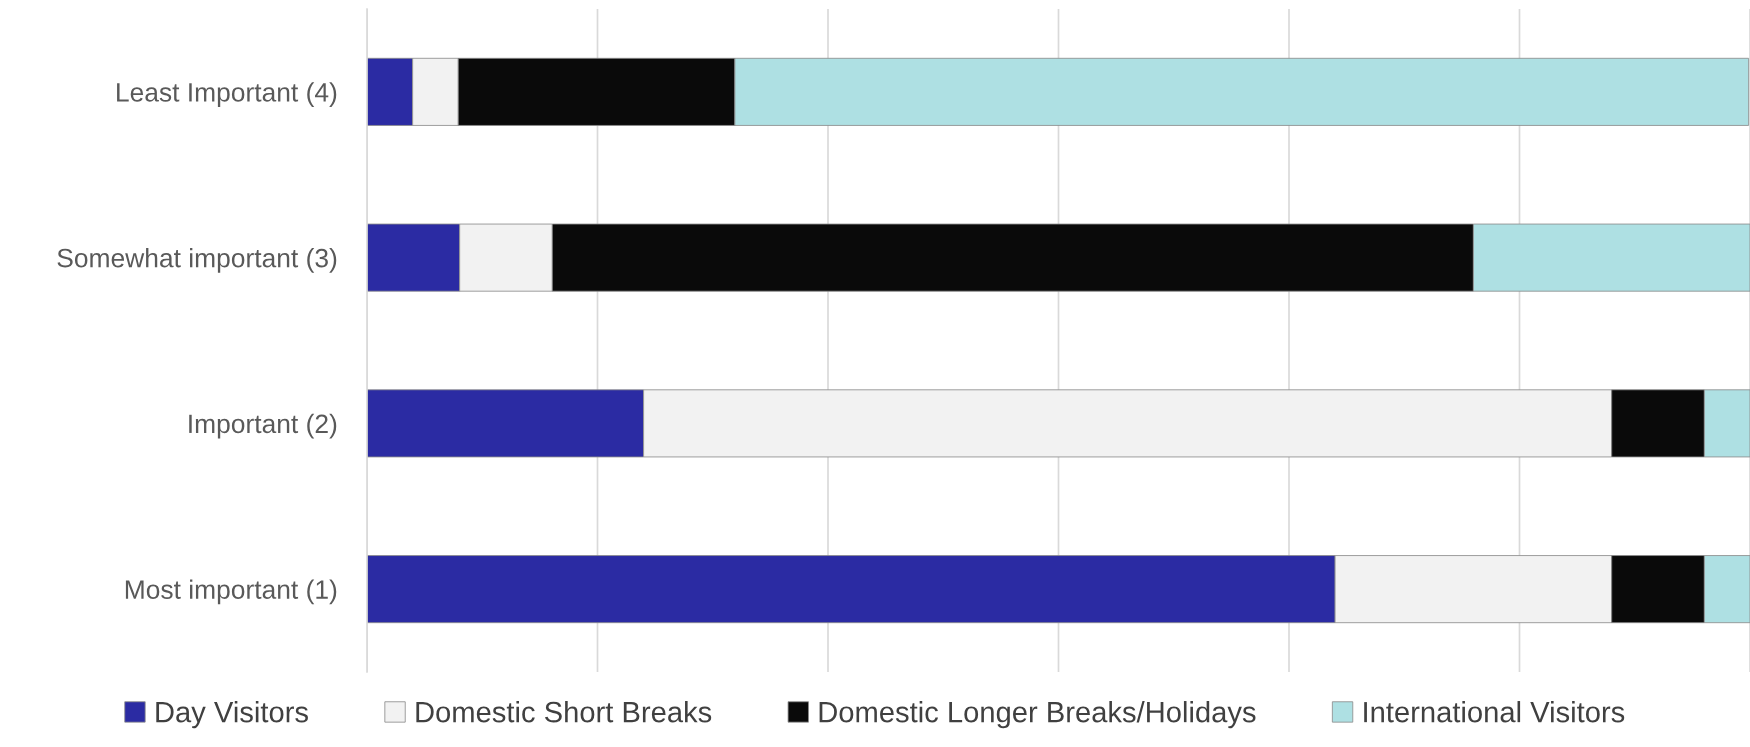 This screenshot has height=747, width=1750. What do you see at coordinates (263, 426) in the screenshot?
I see `y-tick-label: Important (2)` at bounding box center [263, 426].